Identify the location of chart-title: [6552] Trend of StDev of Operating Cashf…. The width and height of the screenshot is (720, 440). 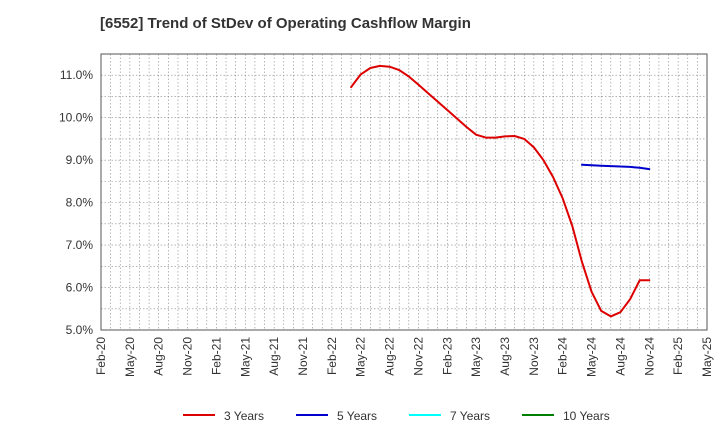
(285, 23).